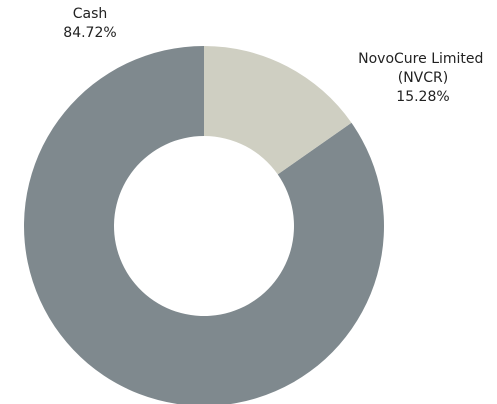  Describe the element at coordinates (423, 68) in the screenshot. I see `slice-label: NovoCure Limited (NVCR)` at that location.